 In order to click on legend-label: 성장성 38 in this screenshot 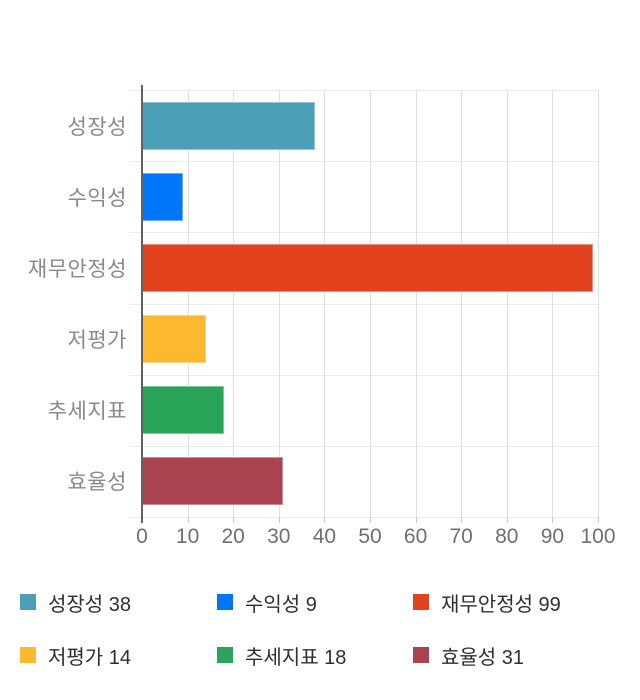, I will do `click(90, 604)`.